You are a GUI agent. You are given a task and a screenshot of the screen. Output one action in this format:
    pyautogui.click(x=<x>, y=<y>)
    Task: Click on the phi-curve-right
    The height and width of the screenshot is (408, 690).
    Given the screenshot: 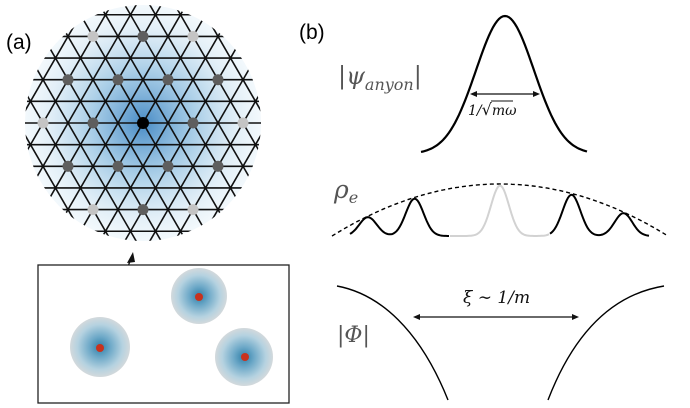 What is the action you would take?
    pyautogui.click(x=606, y=343)
    